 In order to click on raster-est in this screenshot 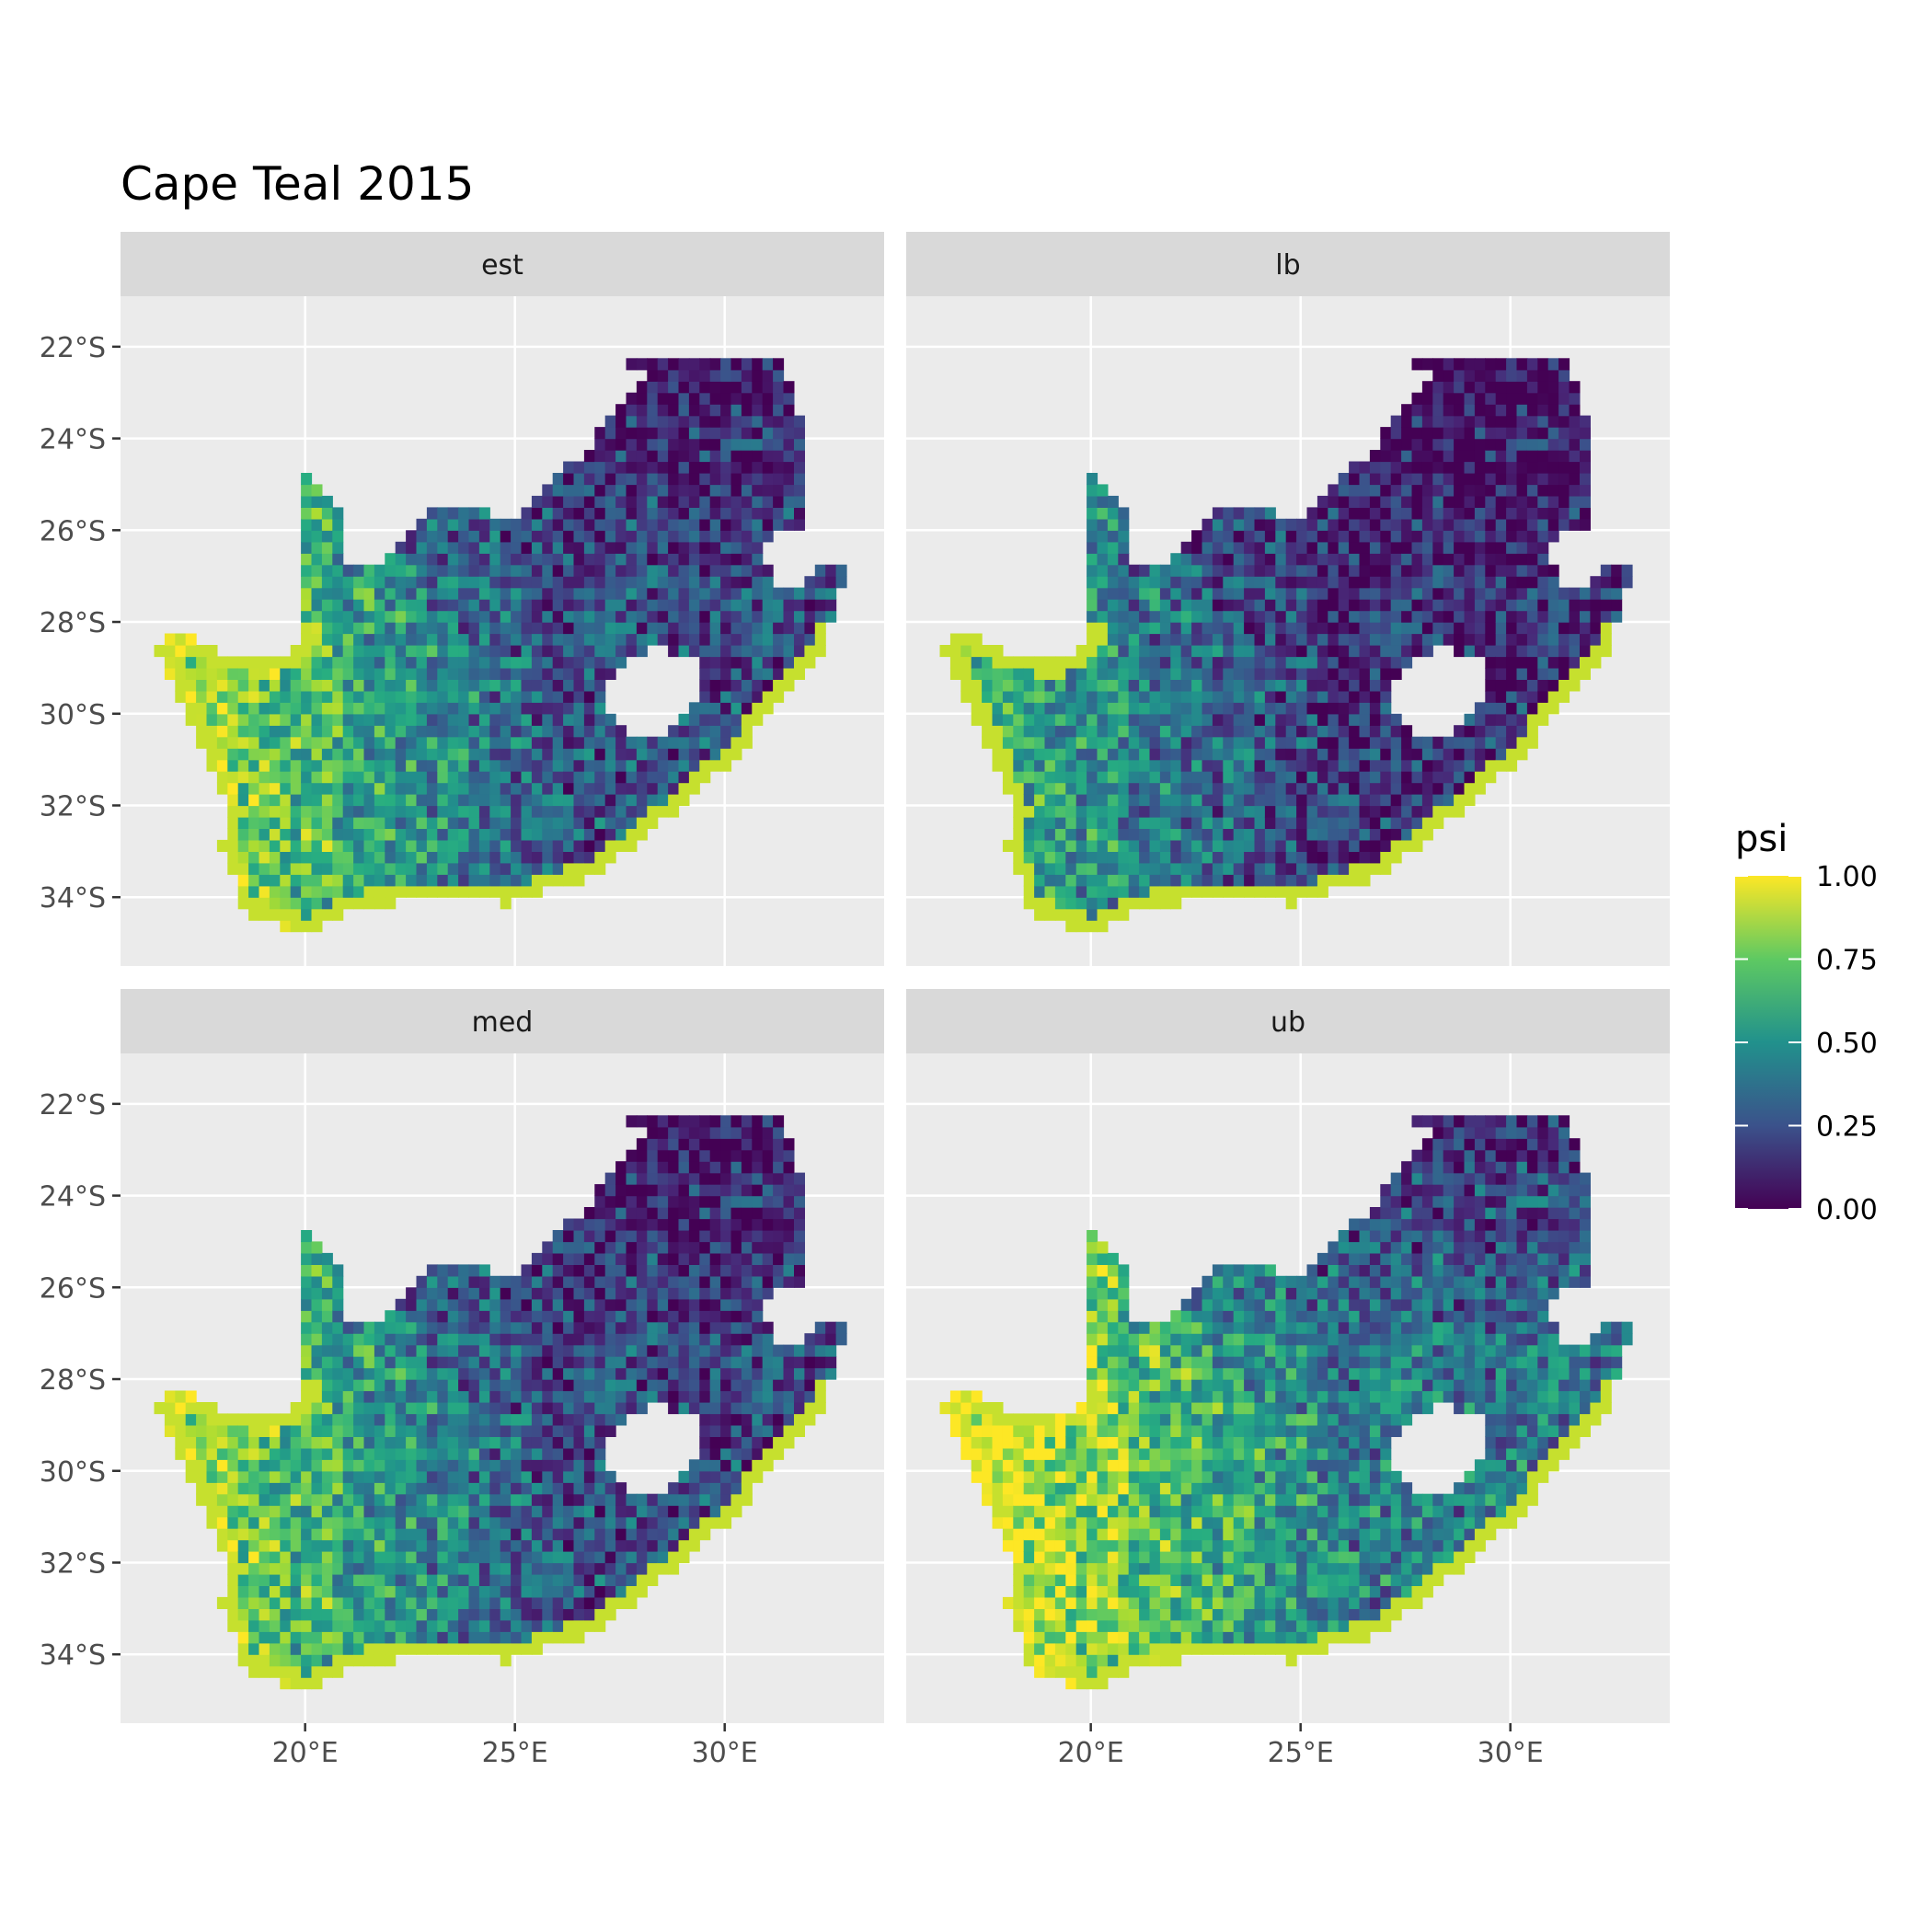, I will do `click(500, 645)`.